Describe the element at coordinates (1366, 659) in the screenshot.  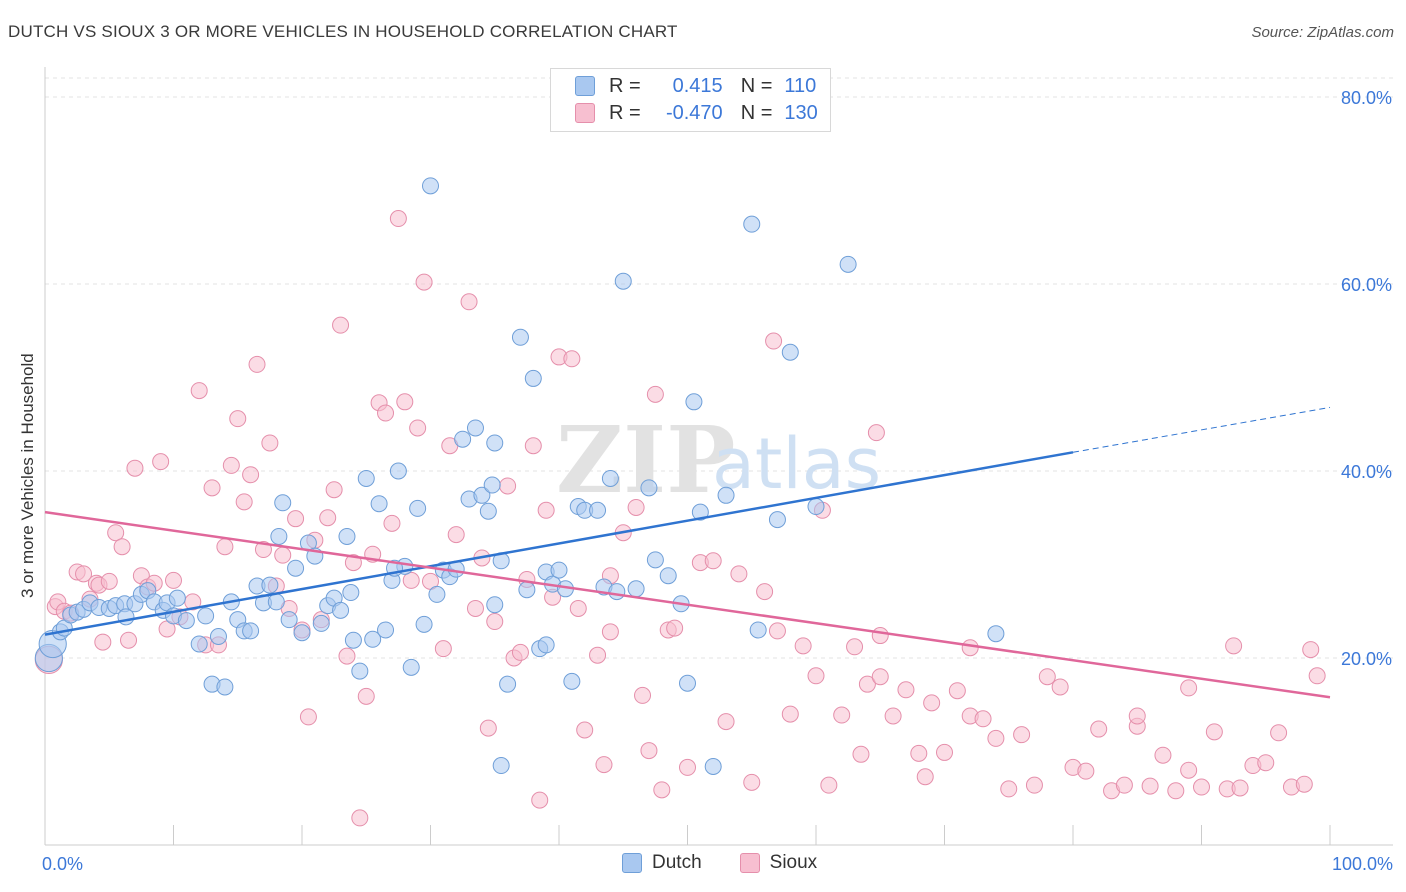
I see `y-tick-label: 20.0%` at that location.